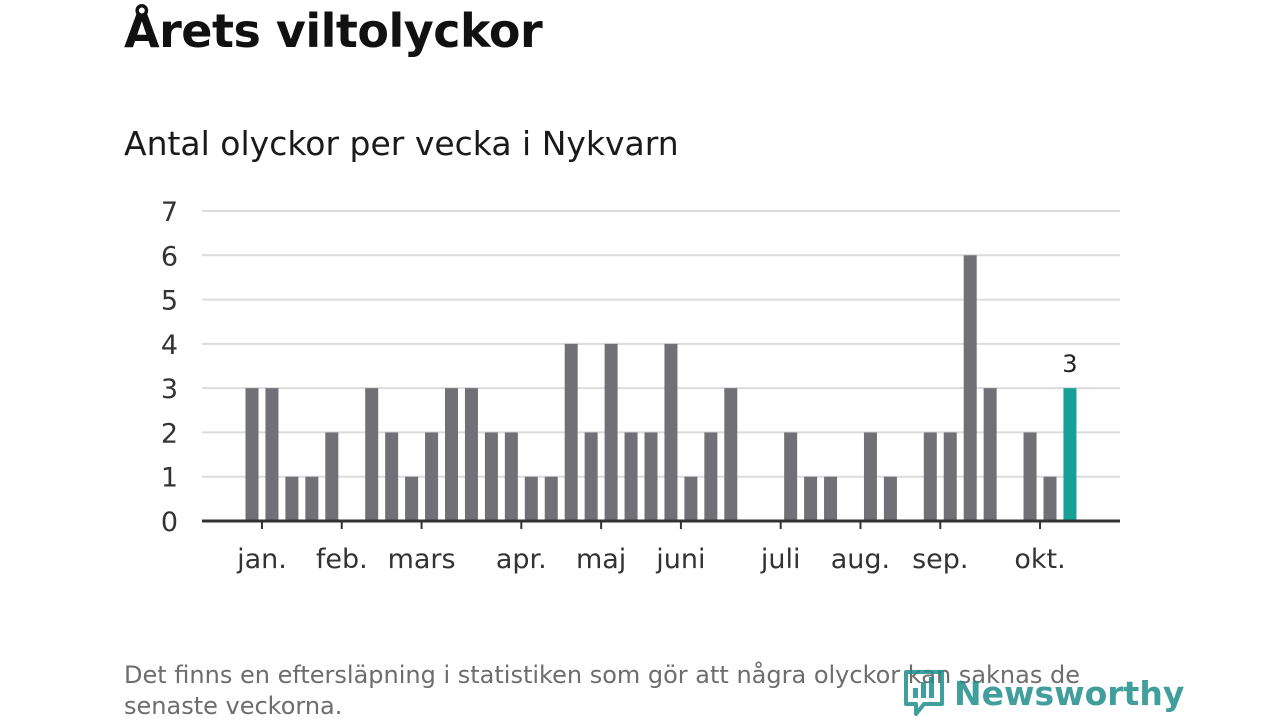 The image size is (1280, 720). What do you see at coordinates (169, 522) in the screenshot?
I see `y-tick-label: 0` at bounding box center [169, 522].